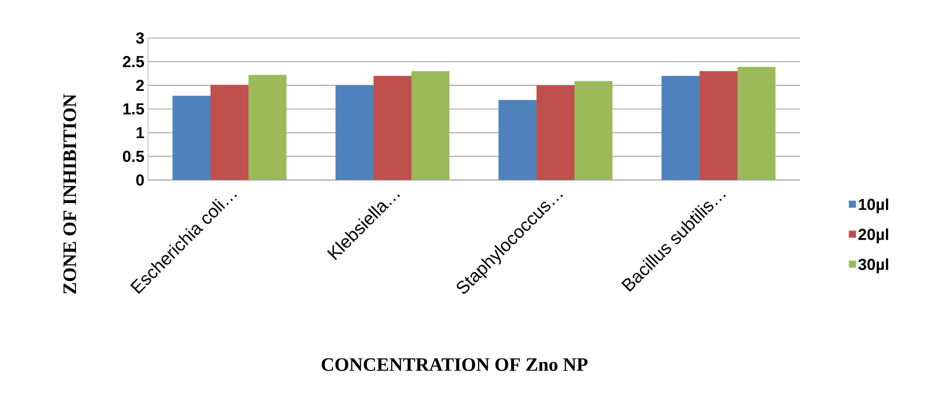  Describe the element at coordinates (69, 194) in the screenshot. I see `y-axis-title: ZONE OF INHIBITION` at that location.